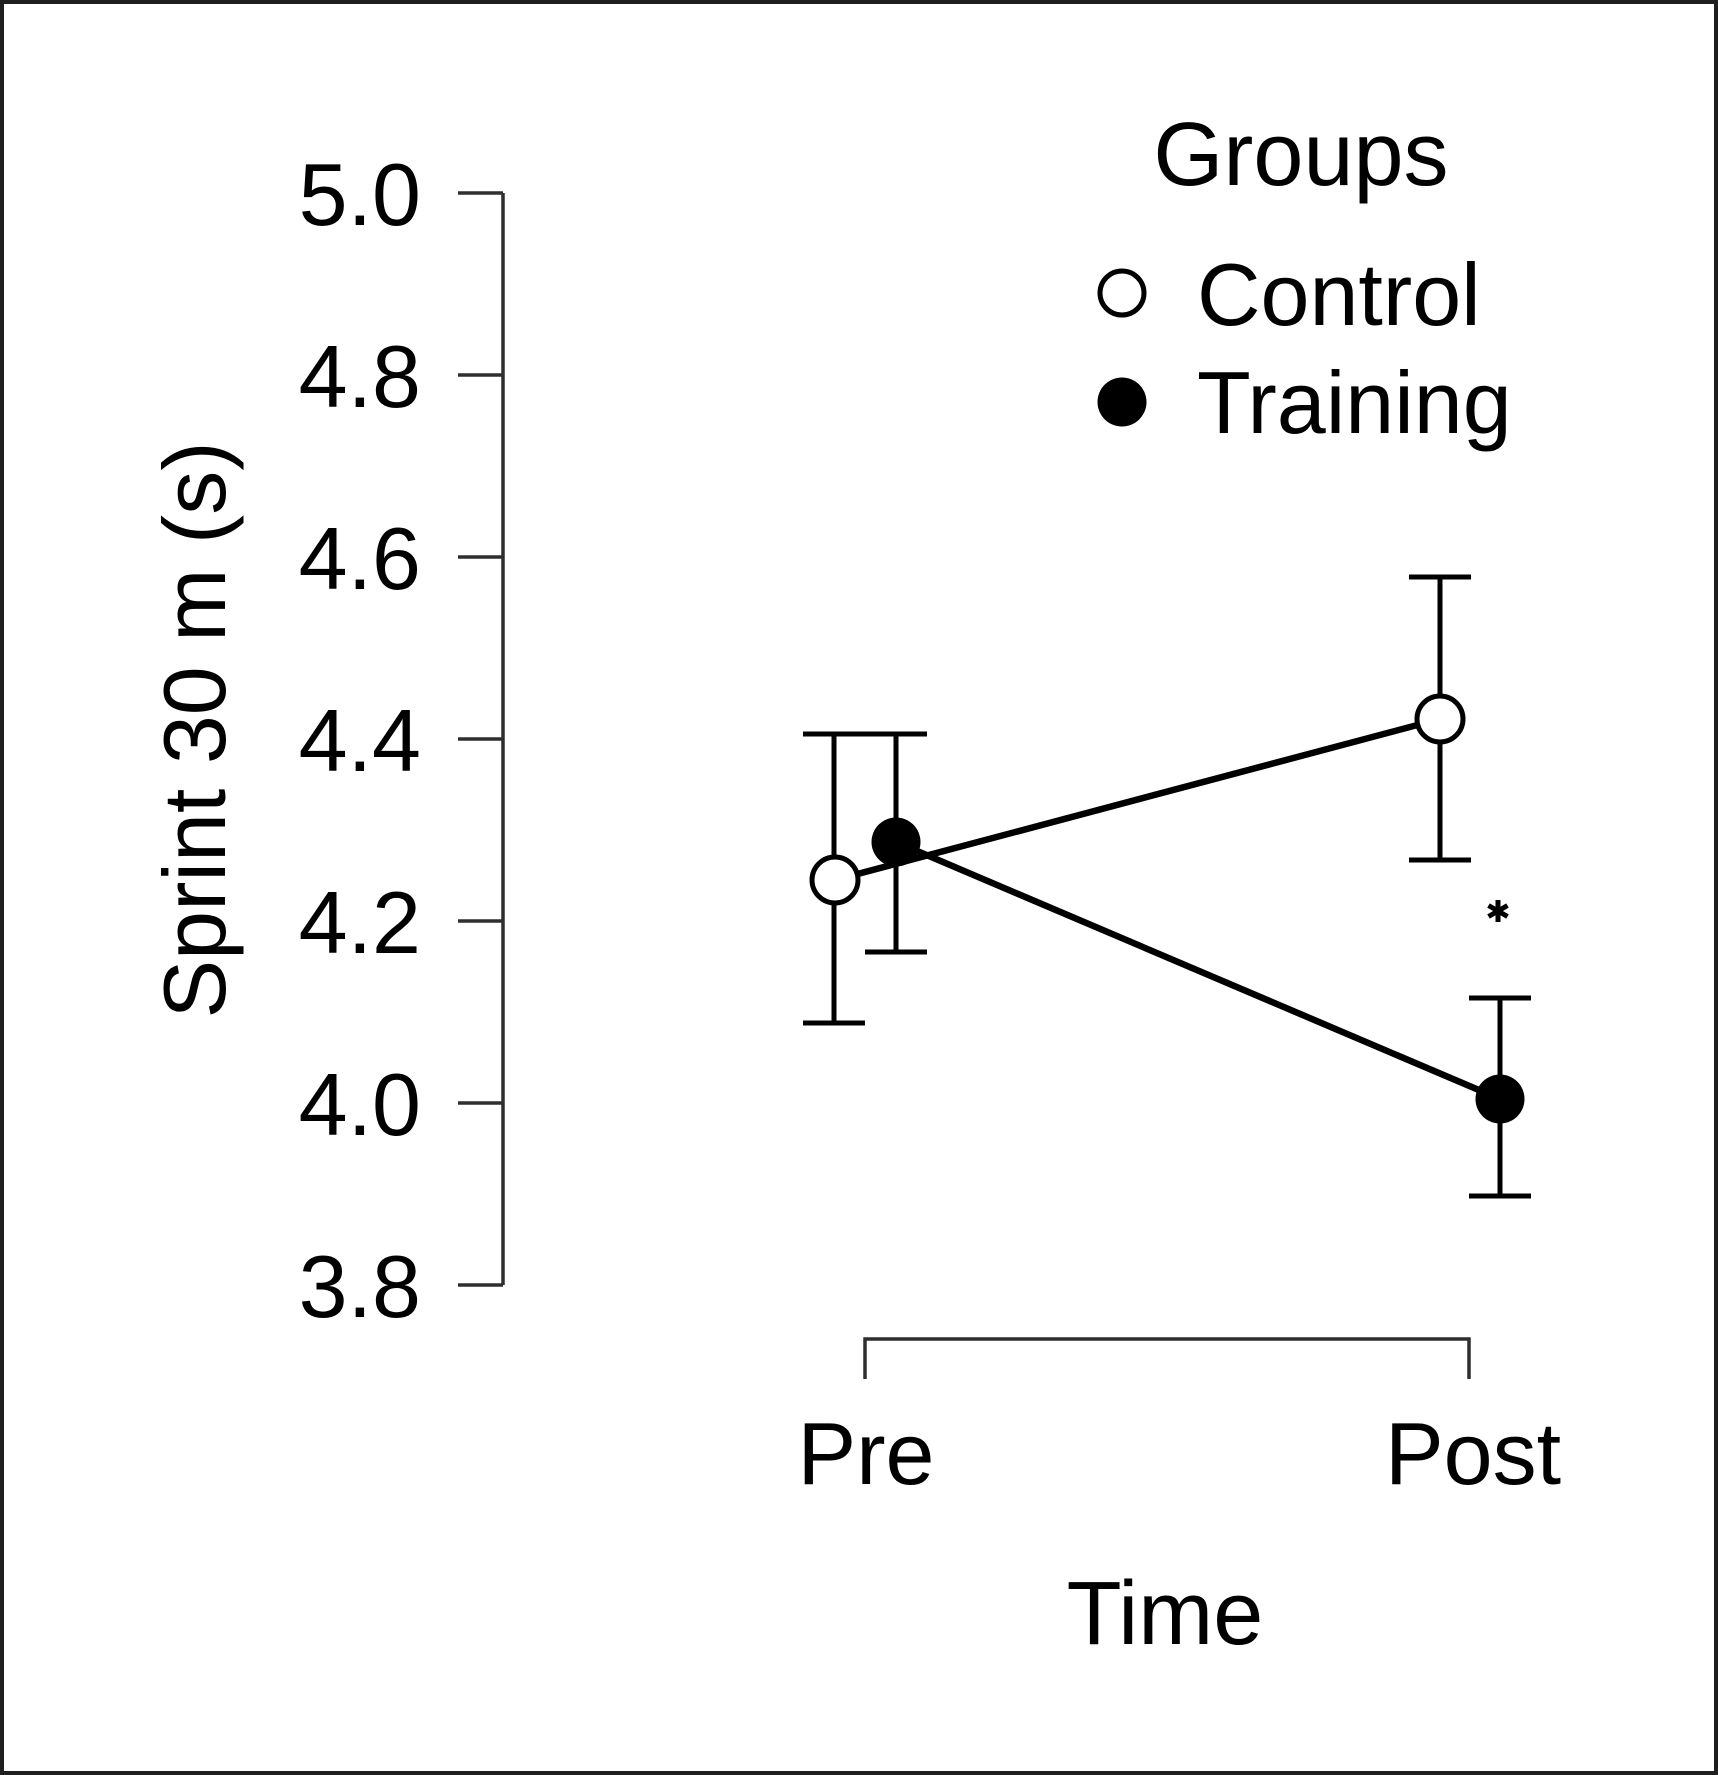  What do you see at coordinates (360, 194) in the screenshot?
I see `svg-text: 5.0` at bounding box center [360, 194].